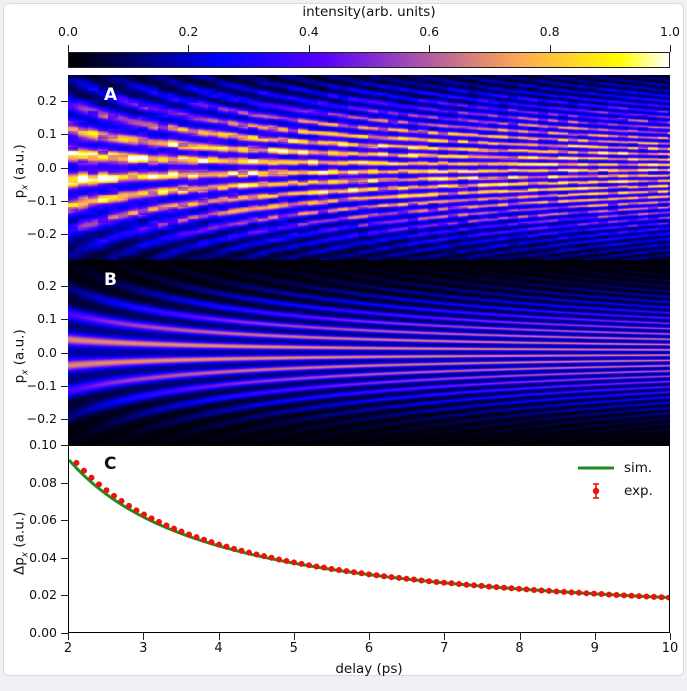 Image resolution: width=687 pixels, height=691 pixels. Describe the element at coordinates (19, 194) in the screenshot. I see `panel-a-y-label-symbol: p` at that location.